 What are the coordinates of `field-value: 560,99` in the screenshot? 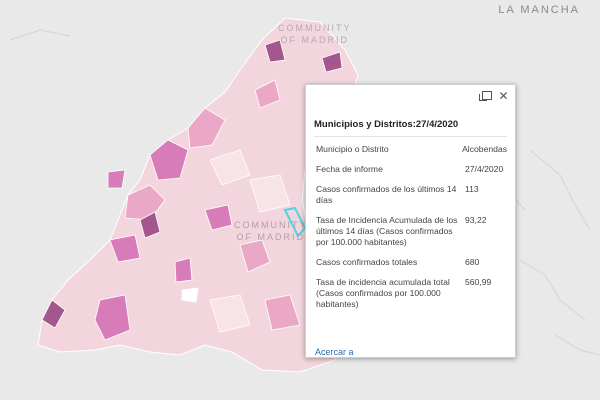 It's located at (478, 282).